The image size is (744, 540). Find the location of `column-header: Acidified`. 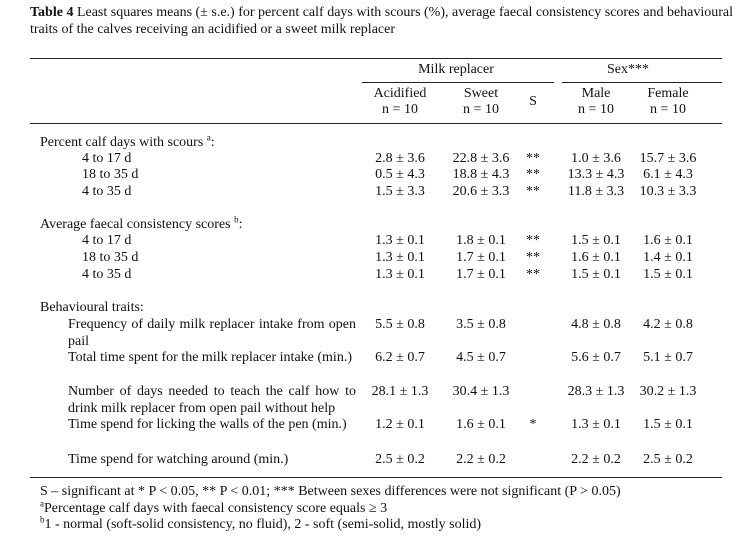

column-header: Acidified is located at coordinates (400, 93).